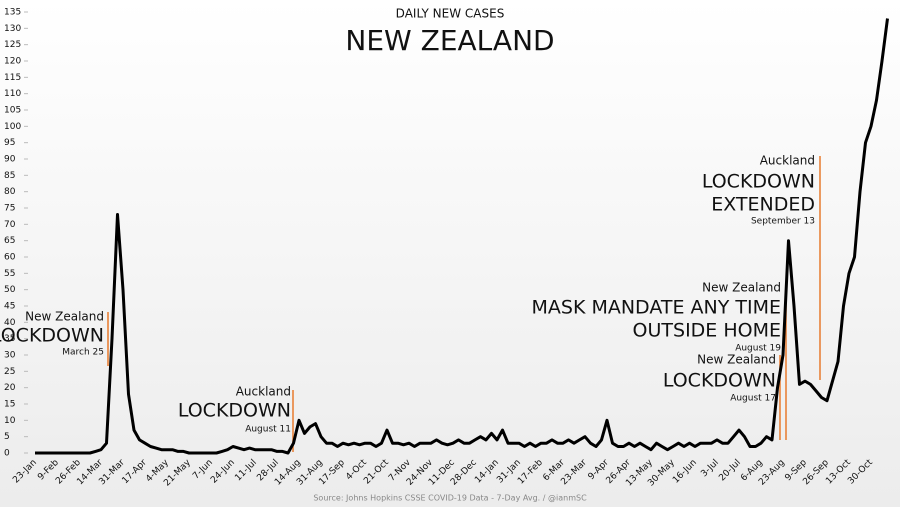 This screenshot has width=900, height=507. I want to click on y-tick-label: 25, so click(9, 372).